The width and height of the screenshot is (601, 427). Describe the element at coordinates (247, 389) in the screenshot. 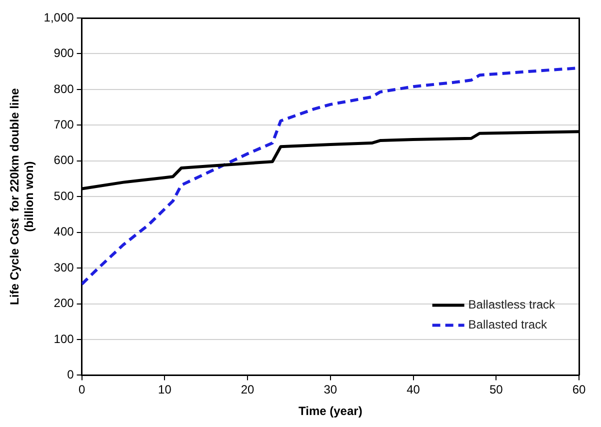

I see `x-tick-label: 20` at that location.